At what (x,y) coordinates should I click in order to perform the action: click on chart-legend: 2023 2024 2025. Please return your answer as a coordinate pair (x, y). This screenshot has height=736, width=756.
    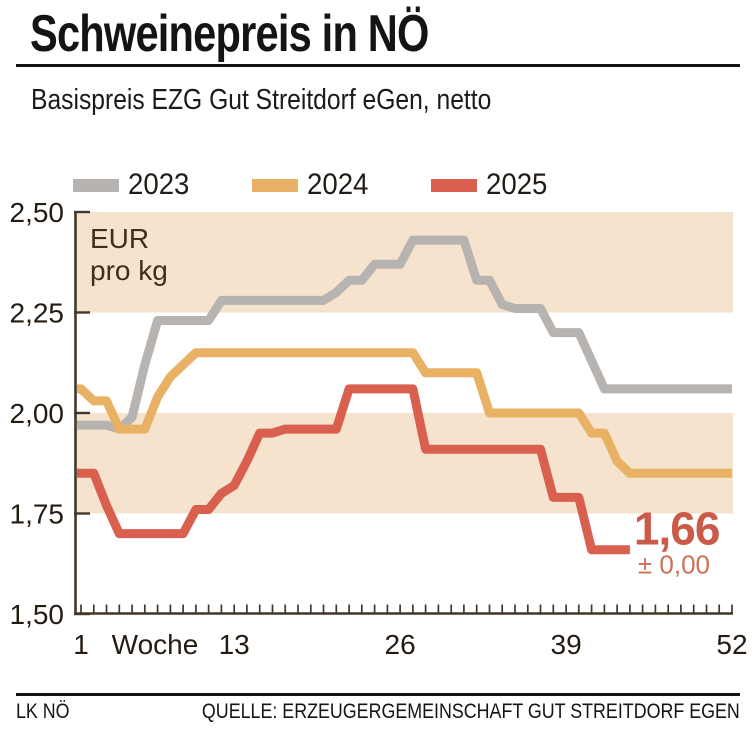
    Looking at the image, I should click on (312, 185).